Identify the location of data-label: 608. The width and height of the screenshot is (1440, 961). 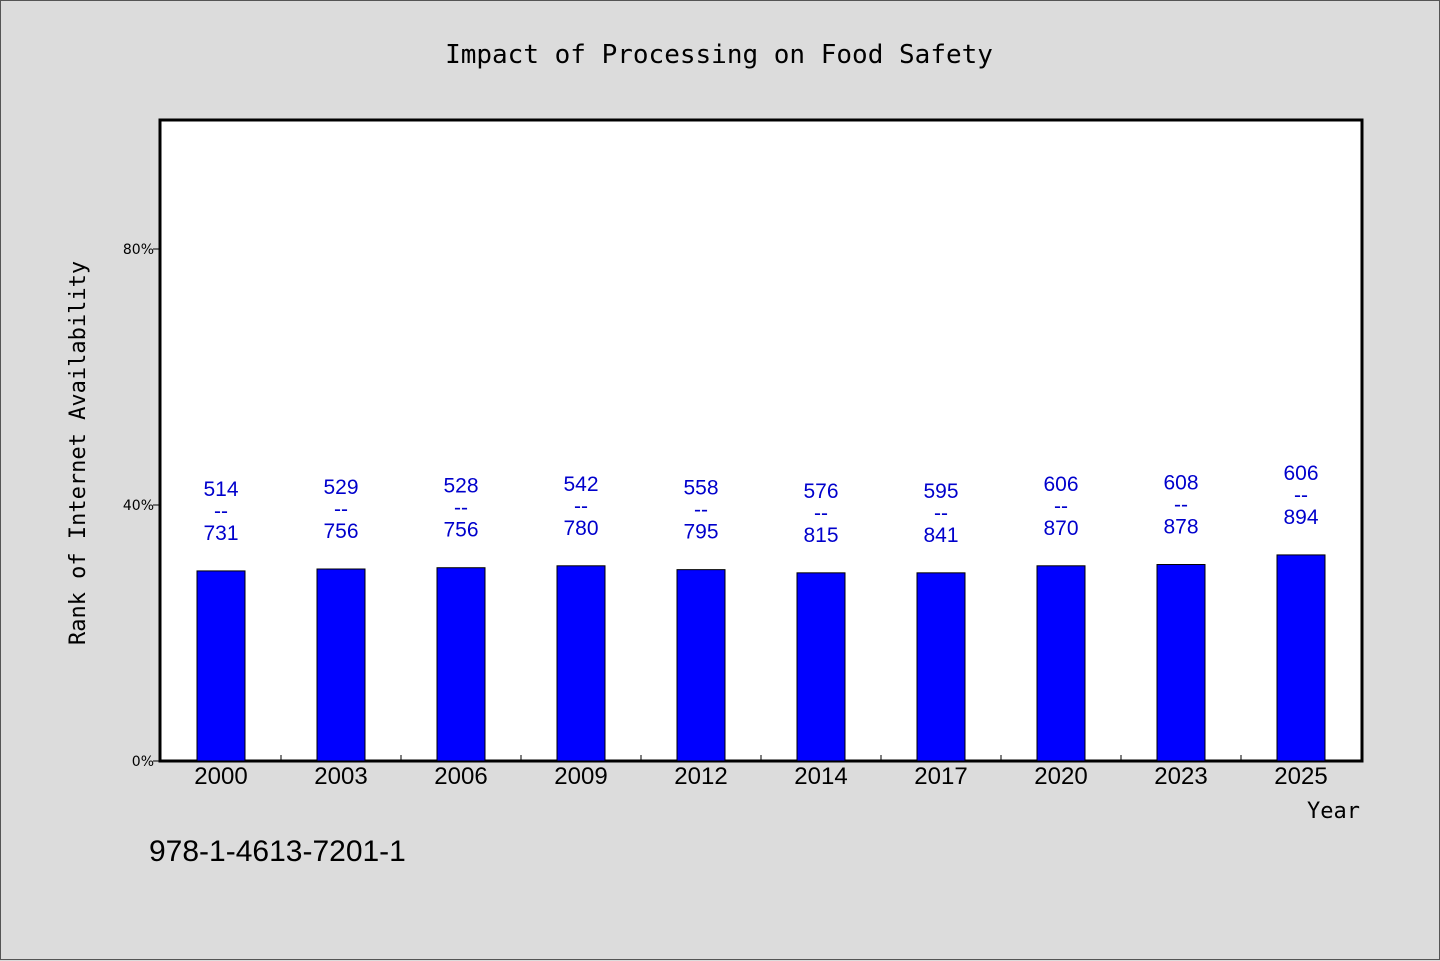
(1180, 483).